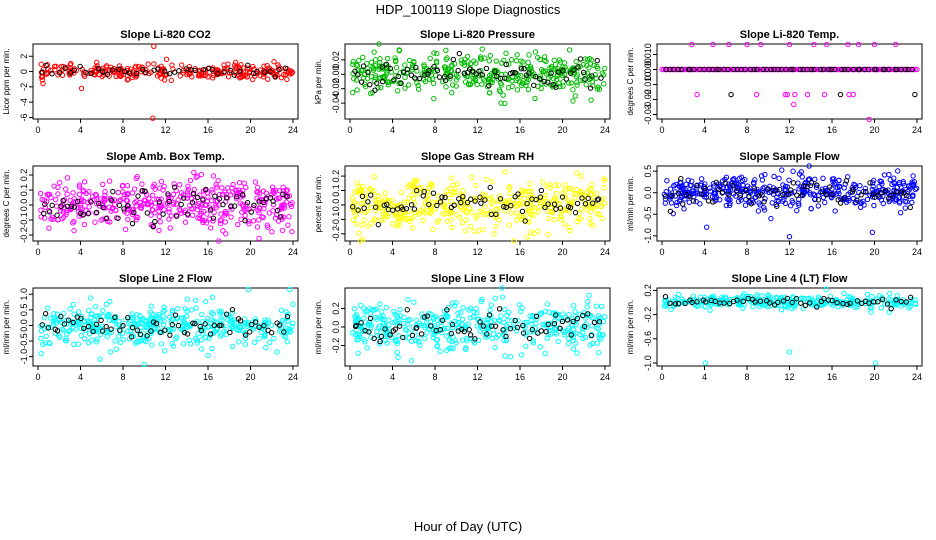  Describe the element at coordinates (24, 190) in the screenshot. I see `y-tick-label: 0.1` at that location.